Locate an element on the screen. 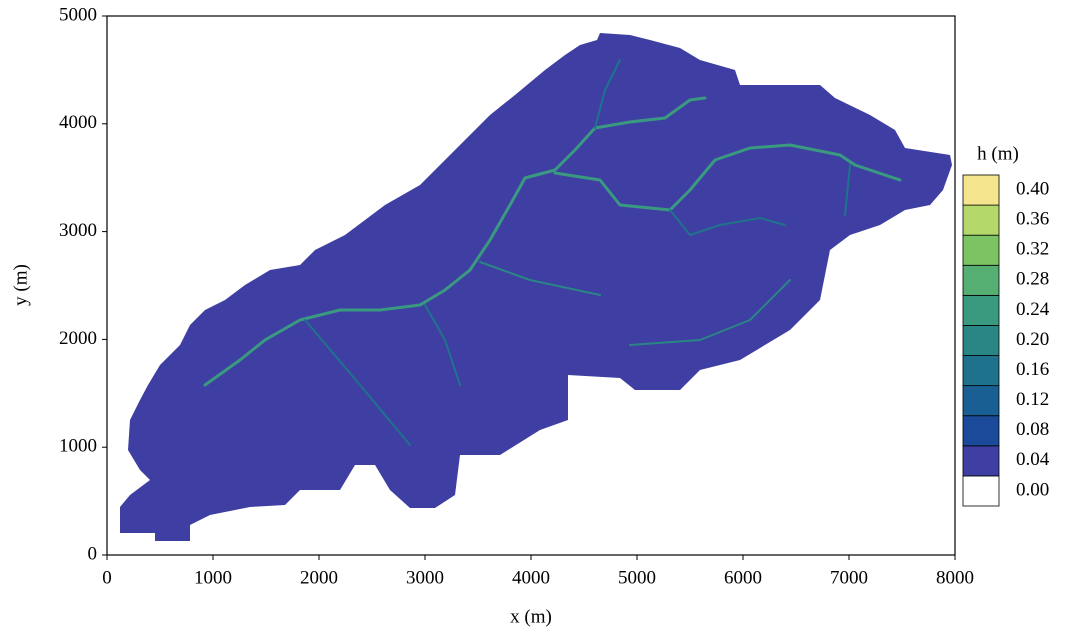 This screenshot has width=1069, height=642. y-axis-label: y (m) is located at coordinates (20, 285).